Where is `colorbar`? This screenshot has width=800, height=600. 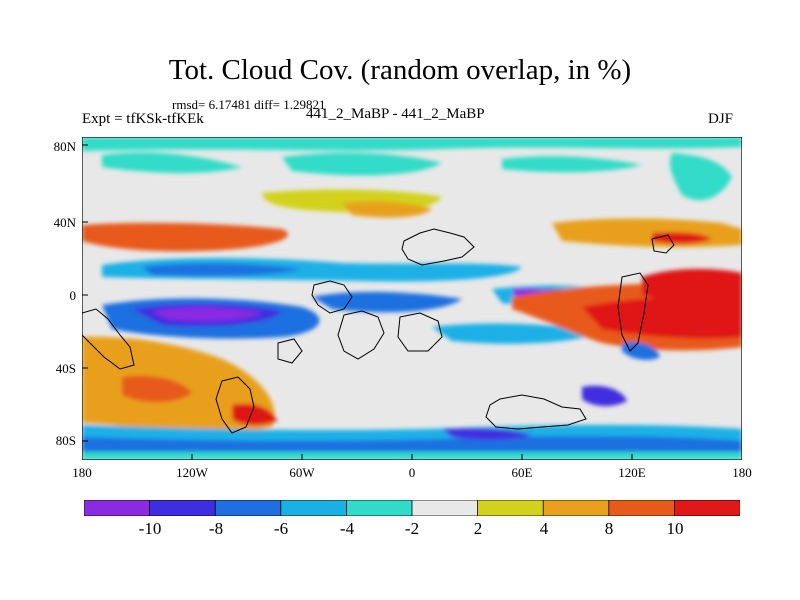
colorbar is located at coordinates (412, 508).